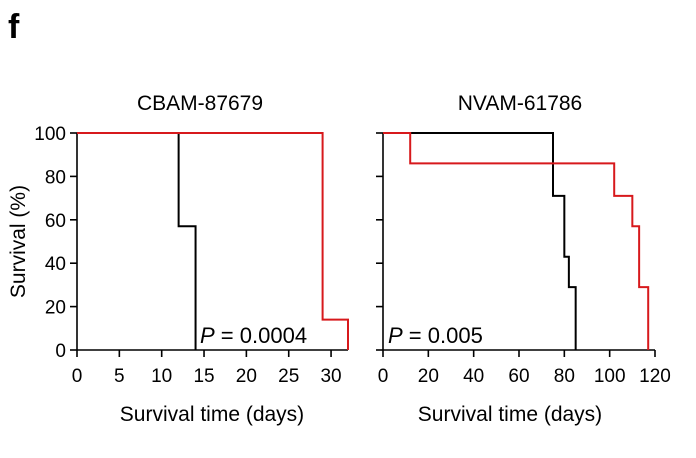  Describe the element at coordinates (200, 103) in the screenshot. I see `chart-title: CBAM-87679` at that location.